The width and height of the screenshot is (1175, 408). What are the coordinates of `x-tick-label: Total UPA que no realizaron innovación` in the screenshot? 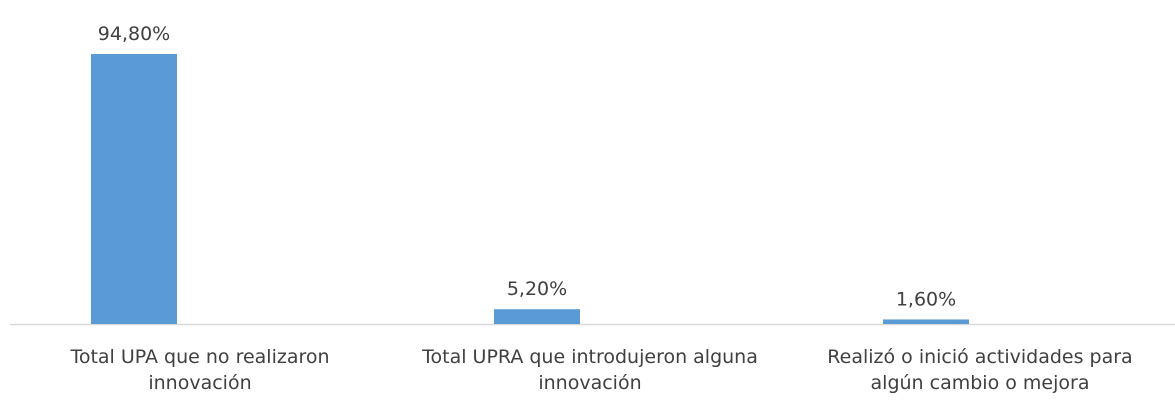 It's located at (200, 370).